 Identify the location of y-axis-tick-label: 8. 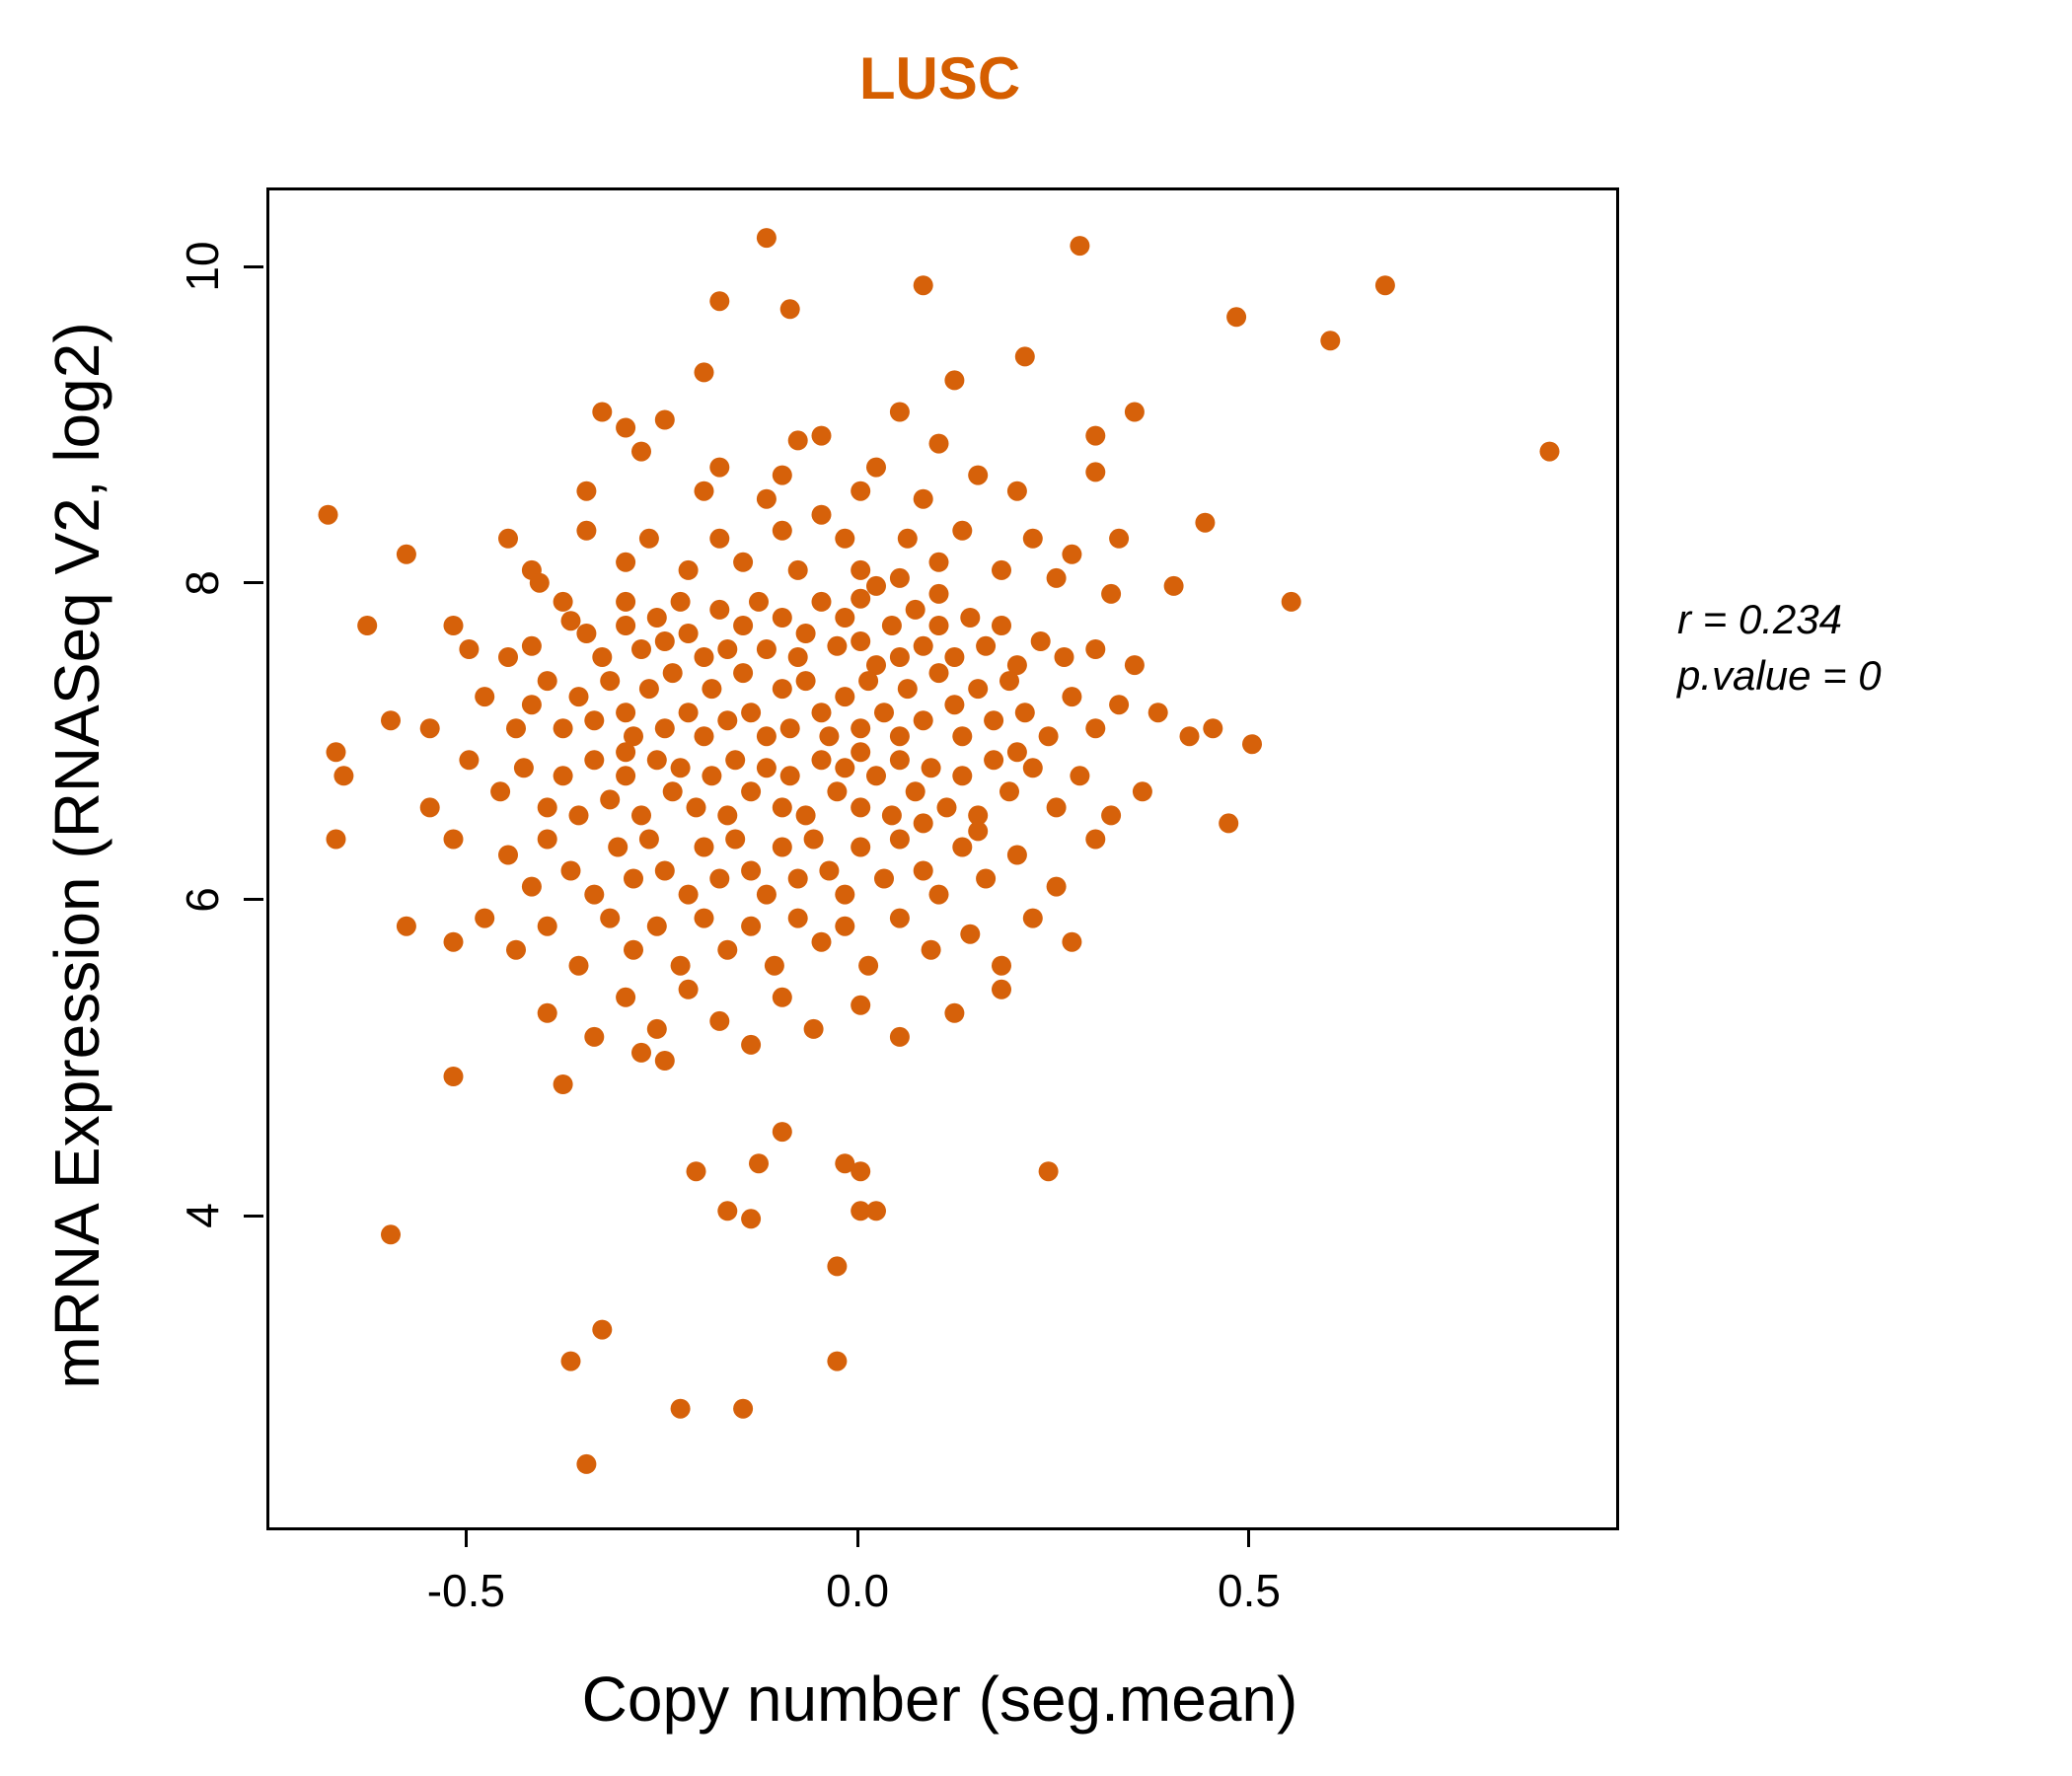
(203, 583).